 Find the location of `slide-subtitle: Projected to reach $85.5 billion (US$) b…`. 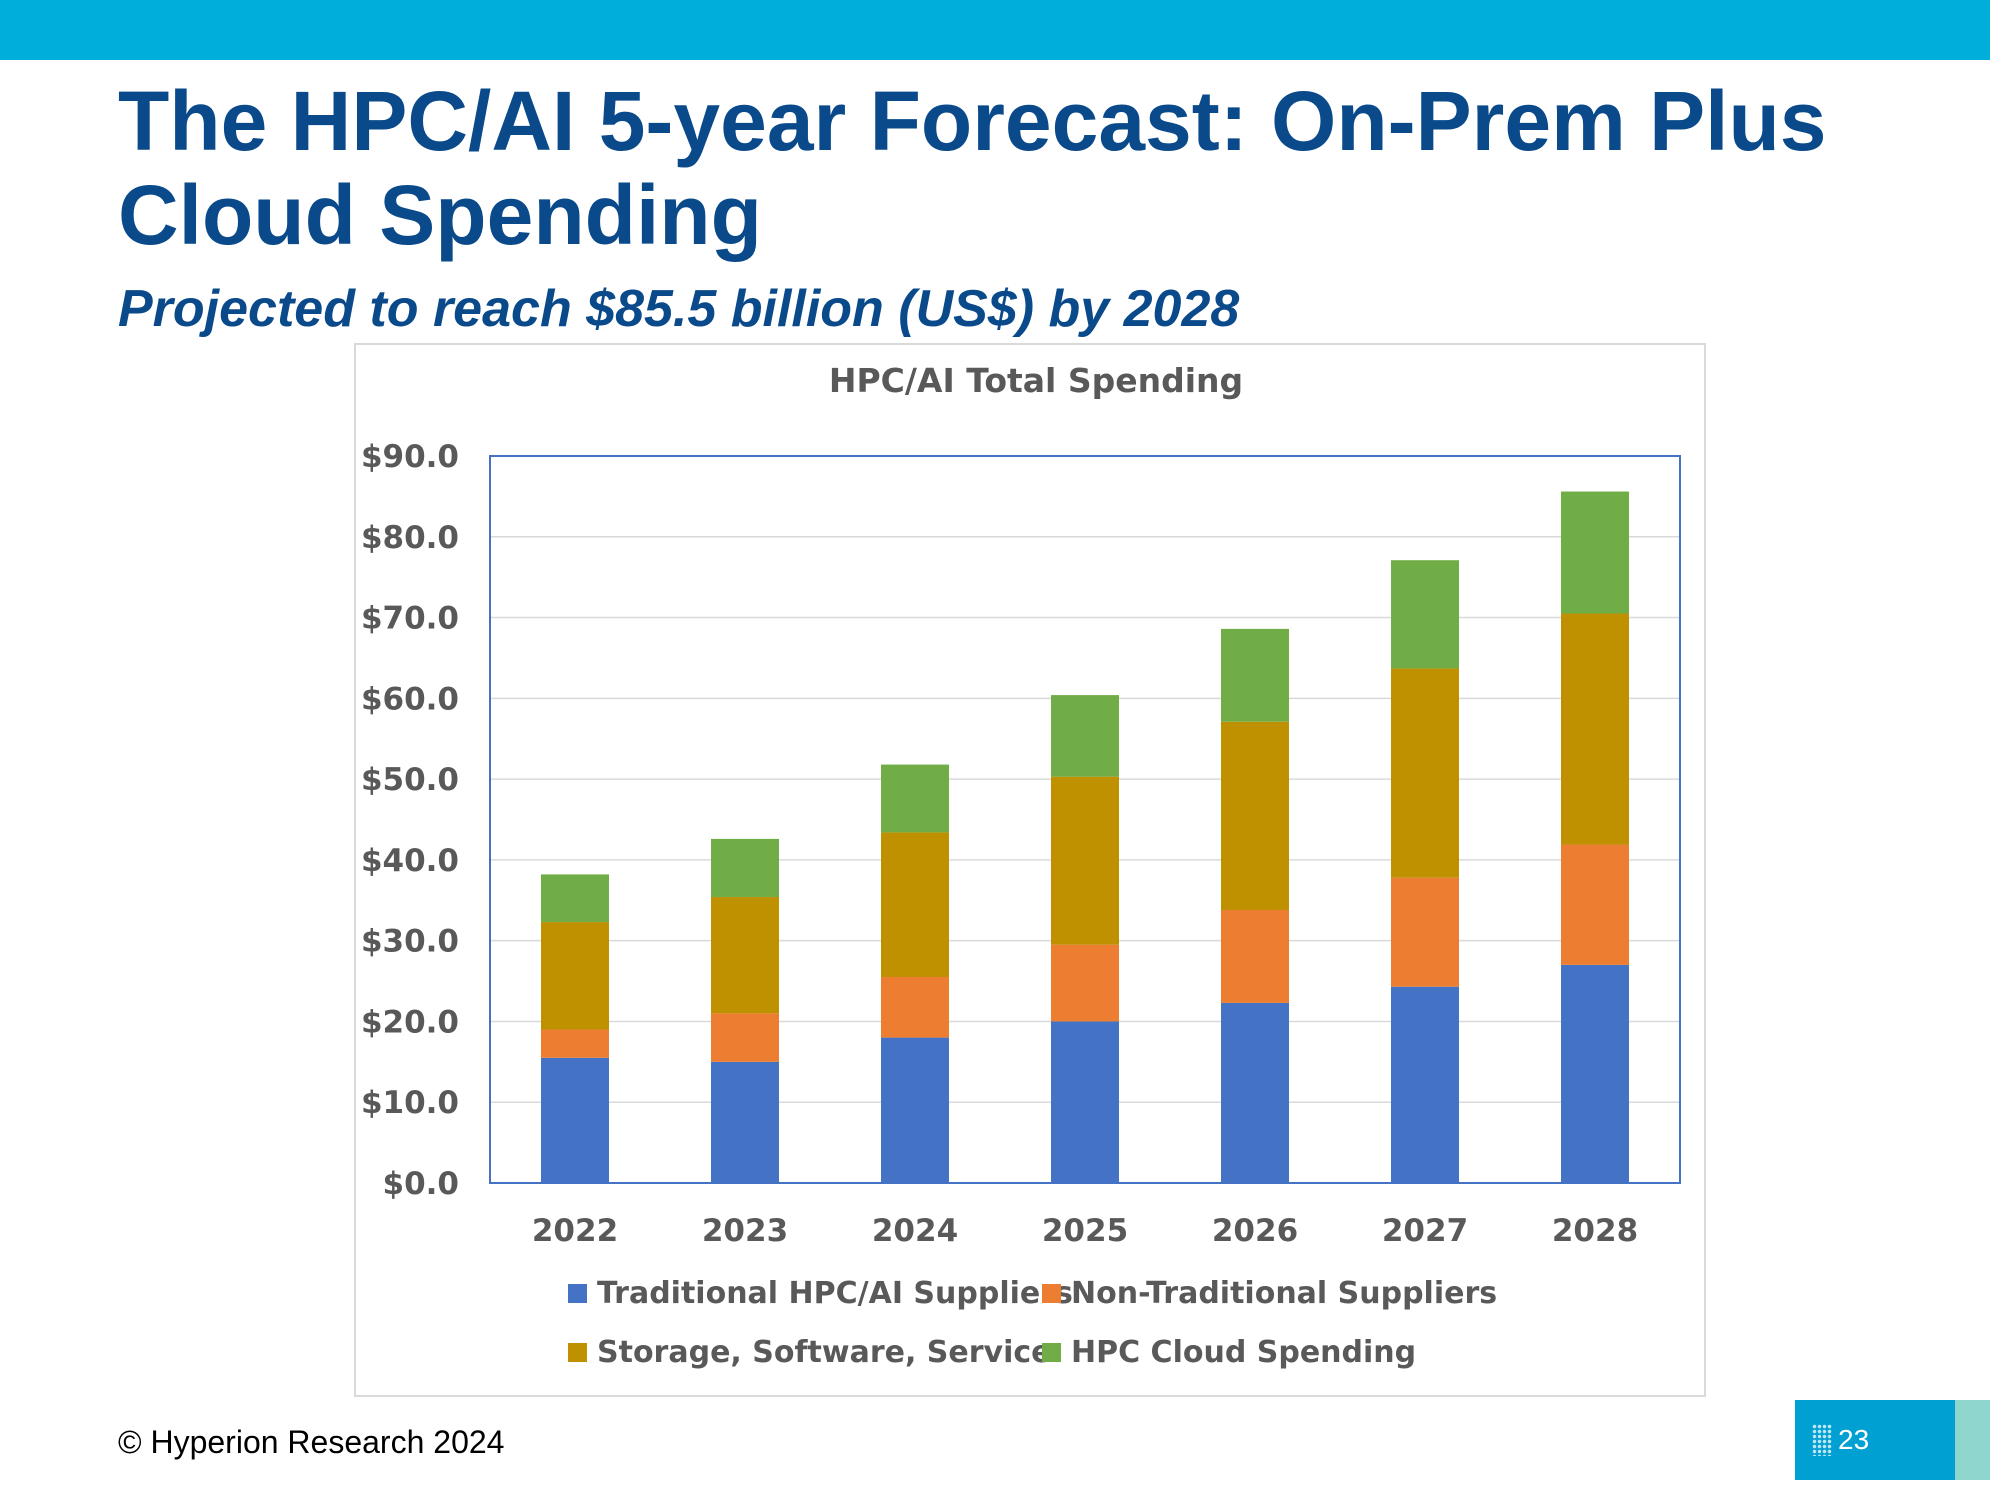

slide-subtitle: Projected to reach $85.5 billion (US$) b… is located at coordinates (679, 309).